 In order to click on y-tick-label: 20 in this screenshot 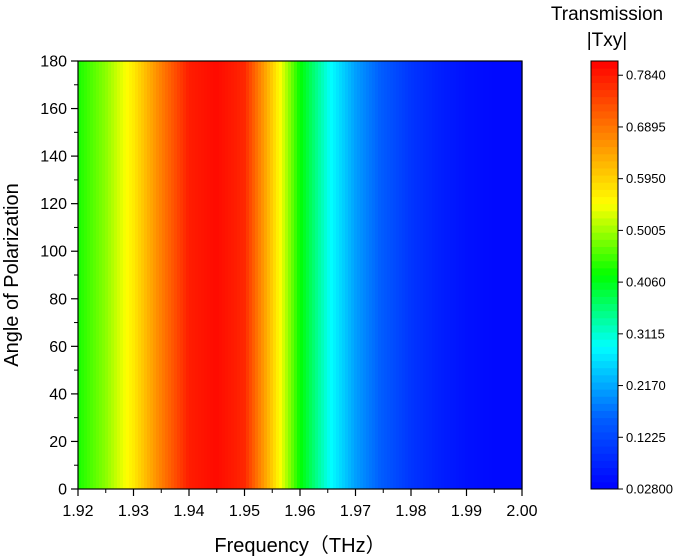, I will do `click(58, 442)`.